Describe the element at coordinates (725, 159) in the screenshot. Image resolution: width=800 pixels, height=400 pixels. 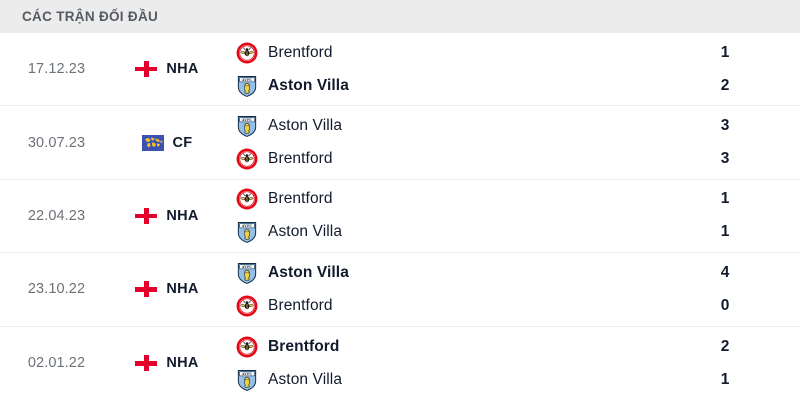
I see `away-score: 3` at that location.